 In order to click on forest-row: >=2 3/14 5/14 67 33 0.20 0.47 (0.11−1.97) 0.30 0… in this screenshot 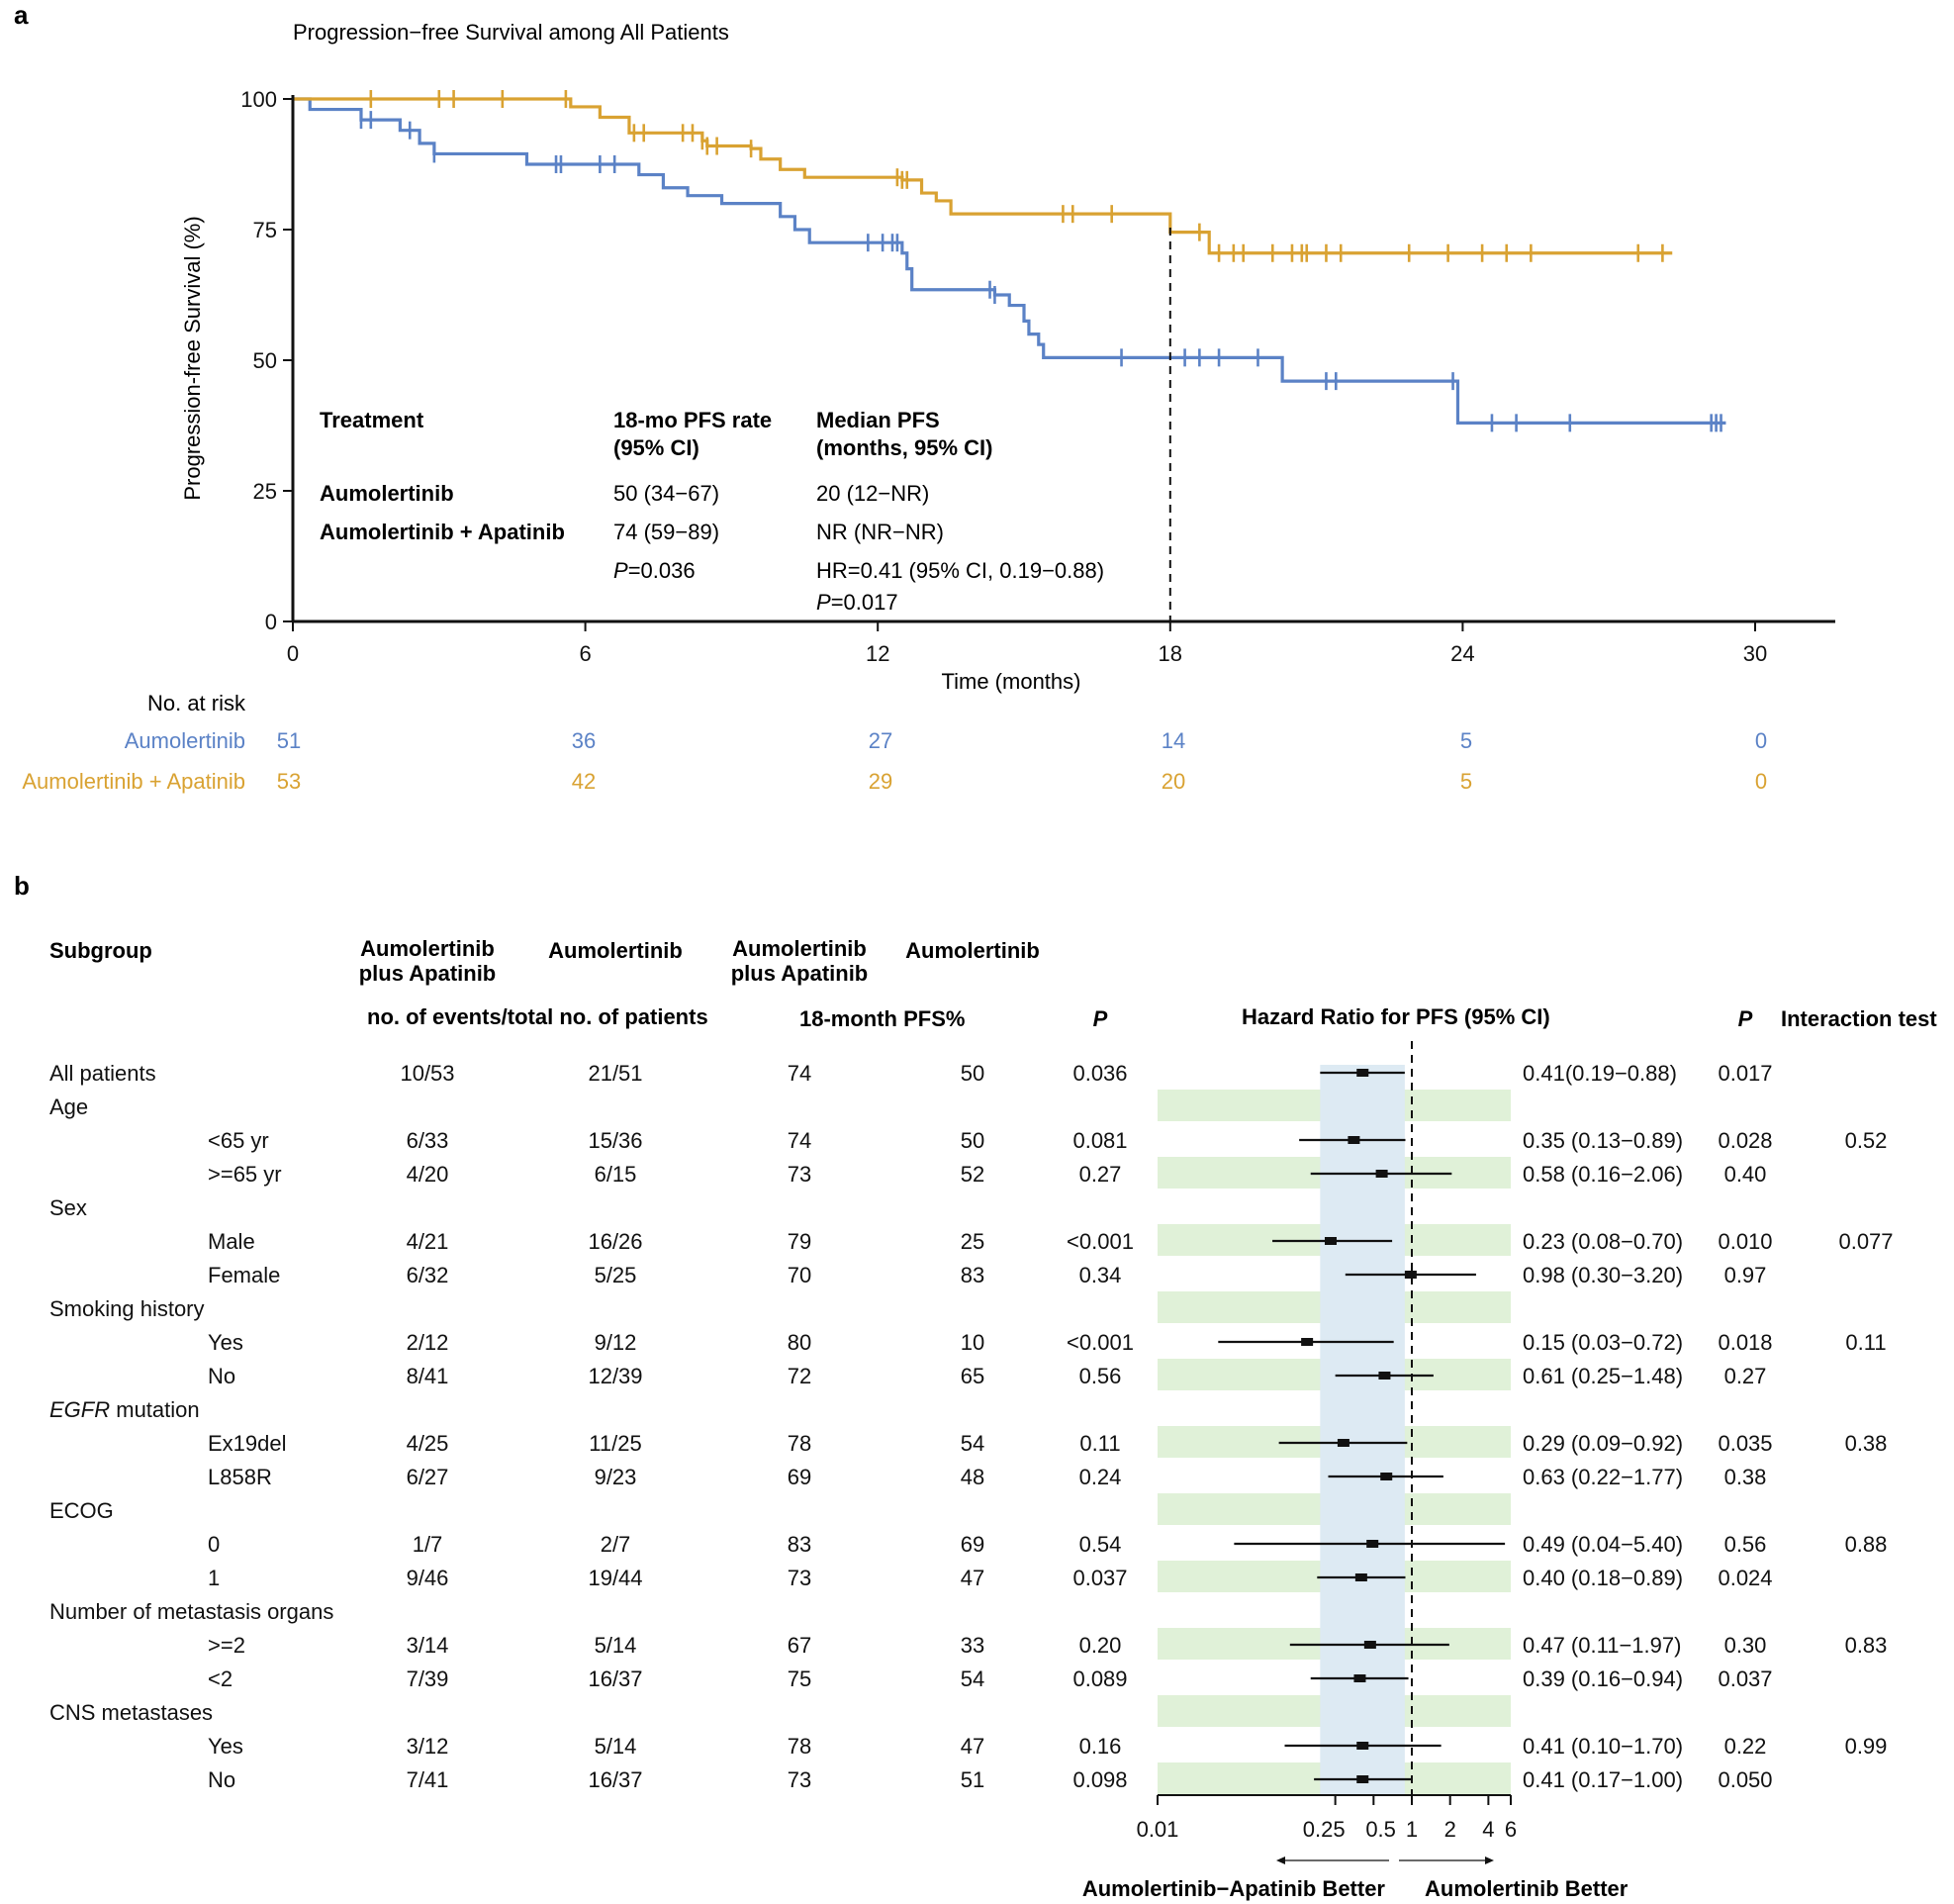, I will do `click(1047, 1645)`.